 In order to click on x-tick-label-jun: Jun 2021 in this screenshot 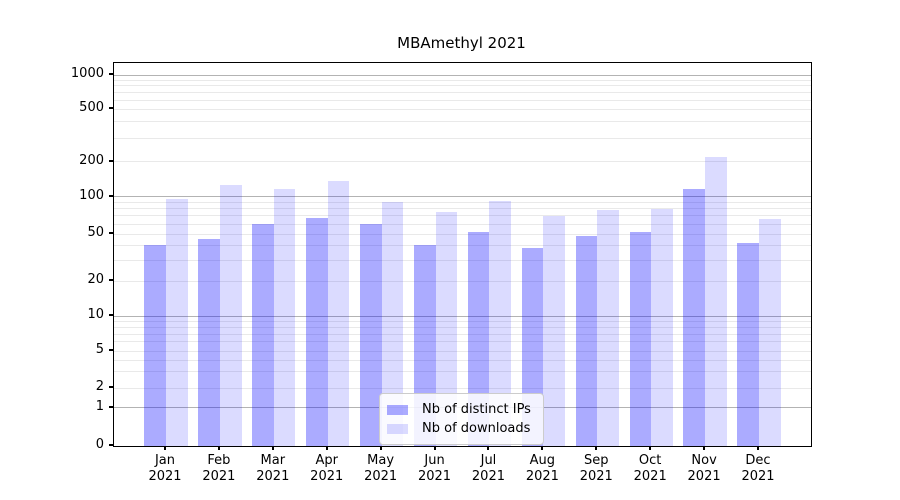, I will do `click(434, 468)`.